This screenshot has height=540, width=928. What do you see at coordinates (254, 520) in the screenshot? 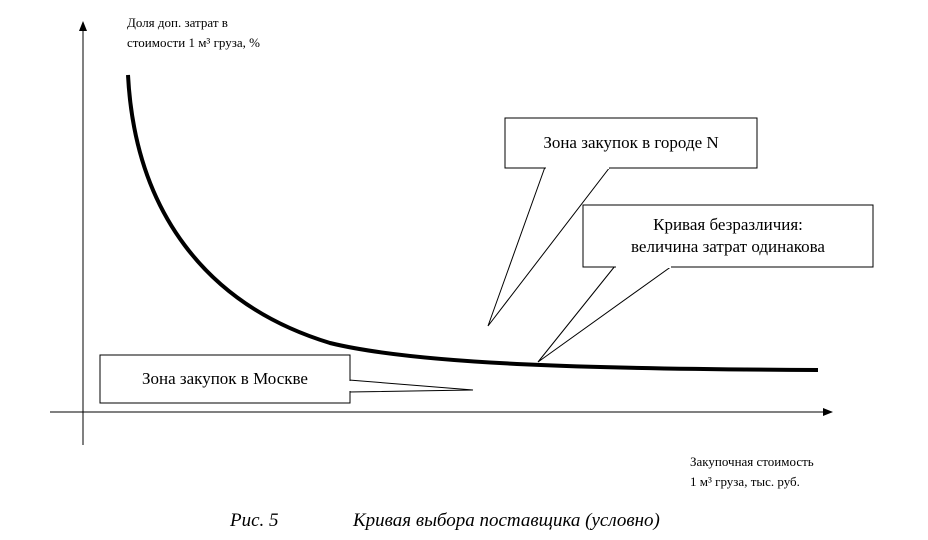
I see `caption-number: Рис. 5` at bounding box center [254, 520].